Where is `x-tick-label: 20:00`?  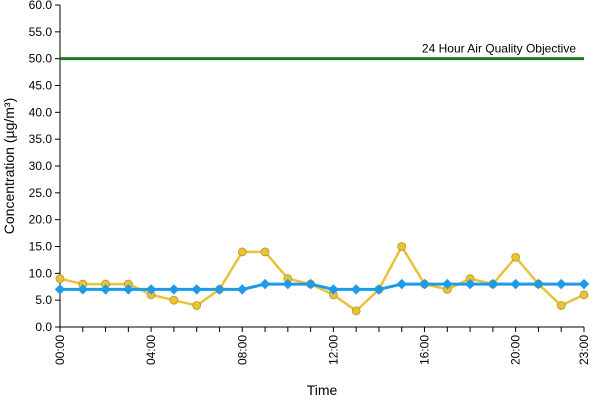
x-tick-label: 20:00 is located at coordinates (516, 350).